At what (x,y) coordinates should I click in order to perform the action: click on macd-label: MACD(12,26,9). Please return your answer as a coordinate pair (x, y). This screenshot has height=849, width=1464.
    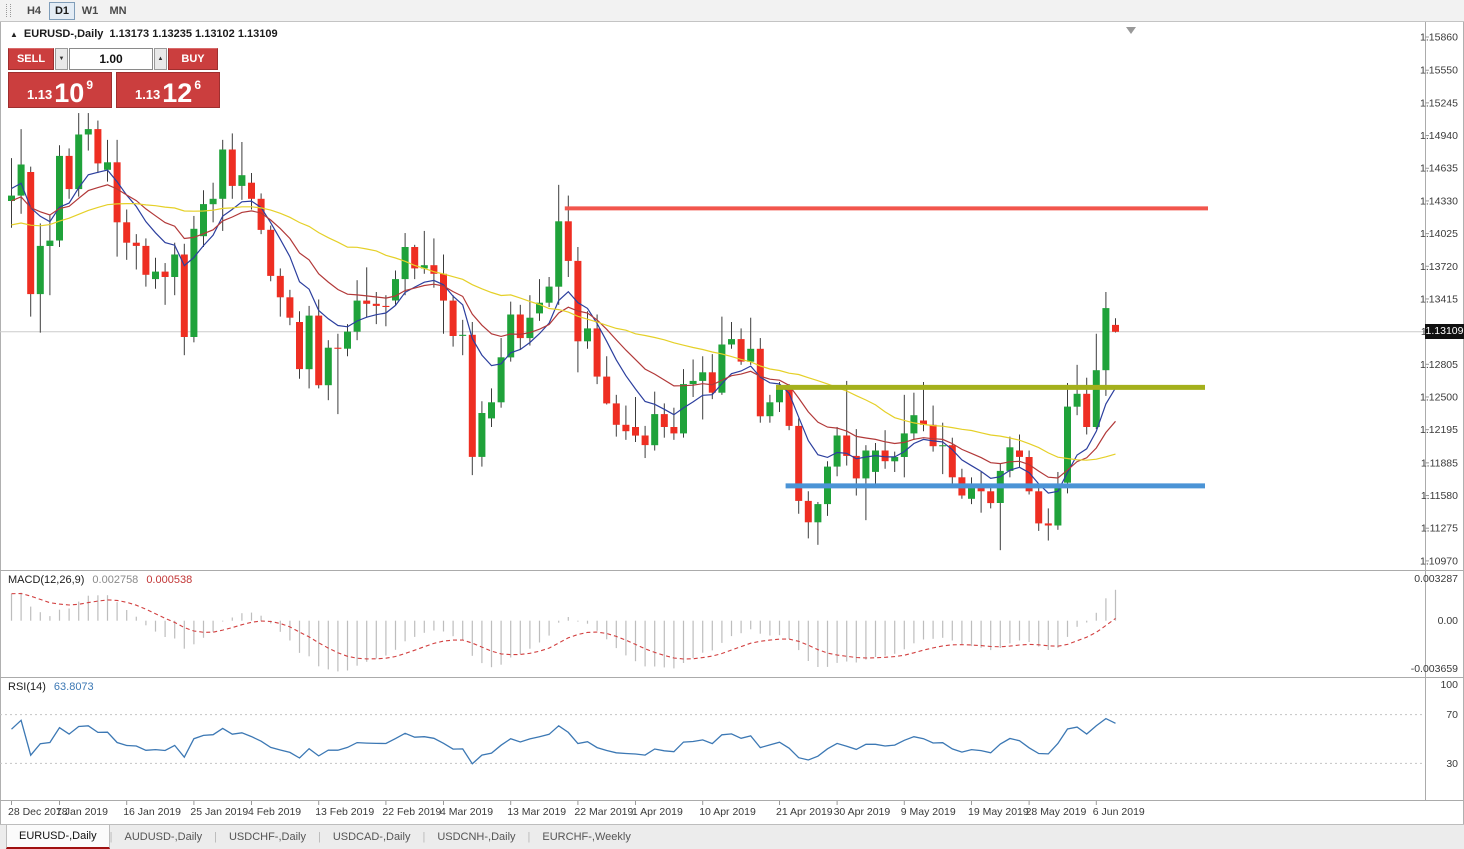
    Looking at the image, I should click on (46, 580).